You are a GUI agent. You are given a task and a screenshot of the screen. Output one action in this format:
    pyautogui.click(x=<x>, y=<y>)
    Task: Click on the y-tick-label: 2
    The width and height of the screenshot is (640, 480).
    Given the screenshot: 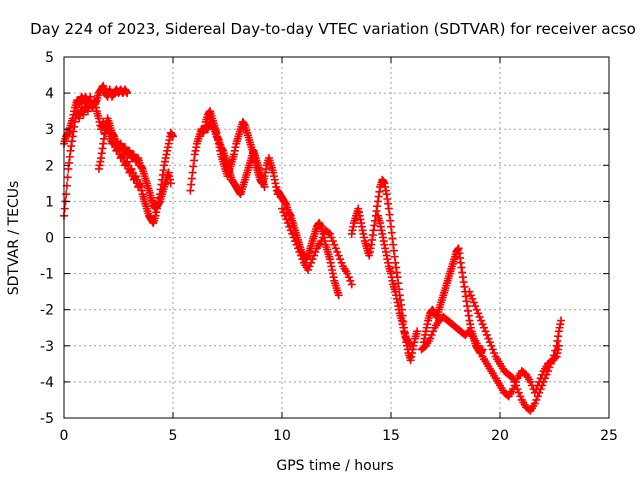 What is the action you would take?
    pyautogui.click(x=49, y=166)
    